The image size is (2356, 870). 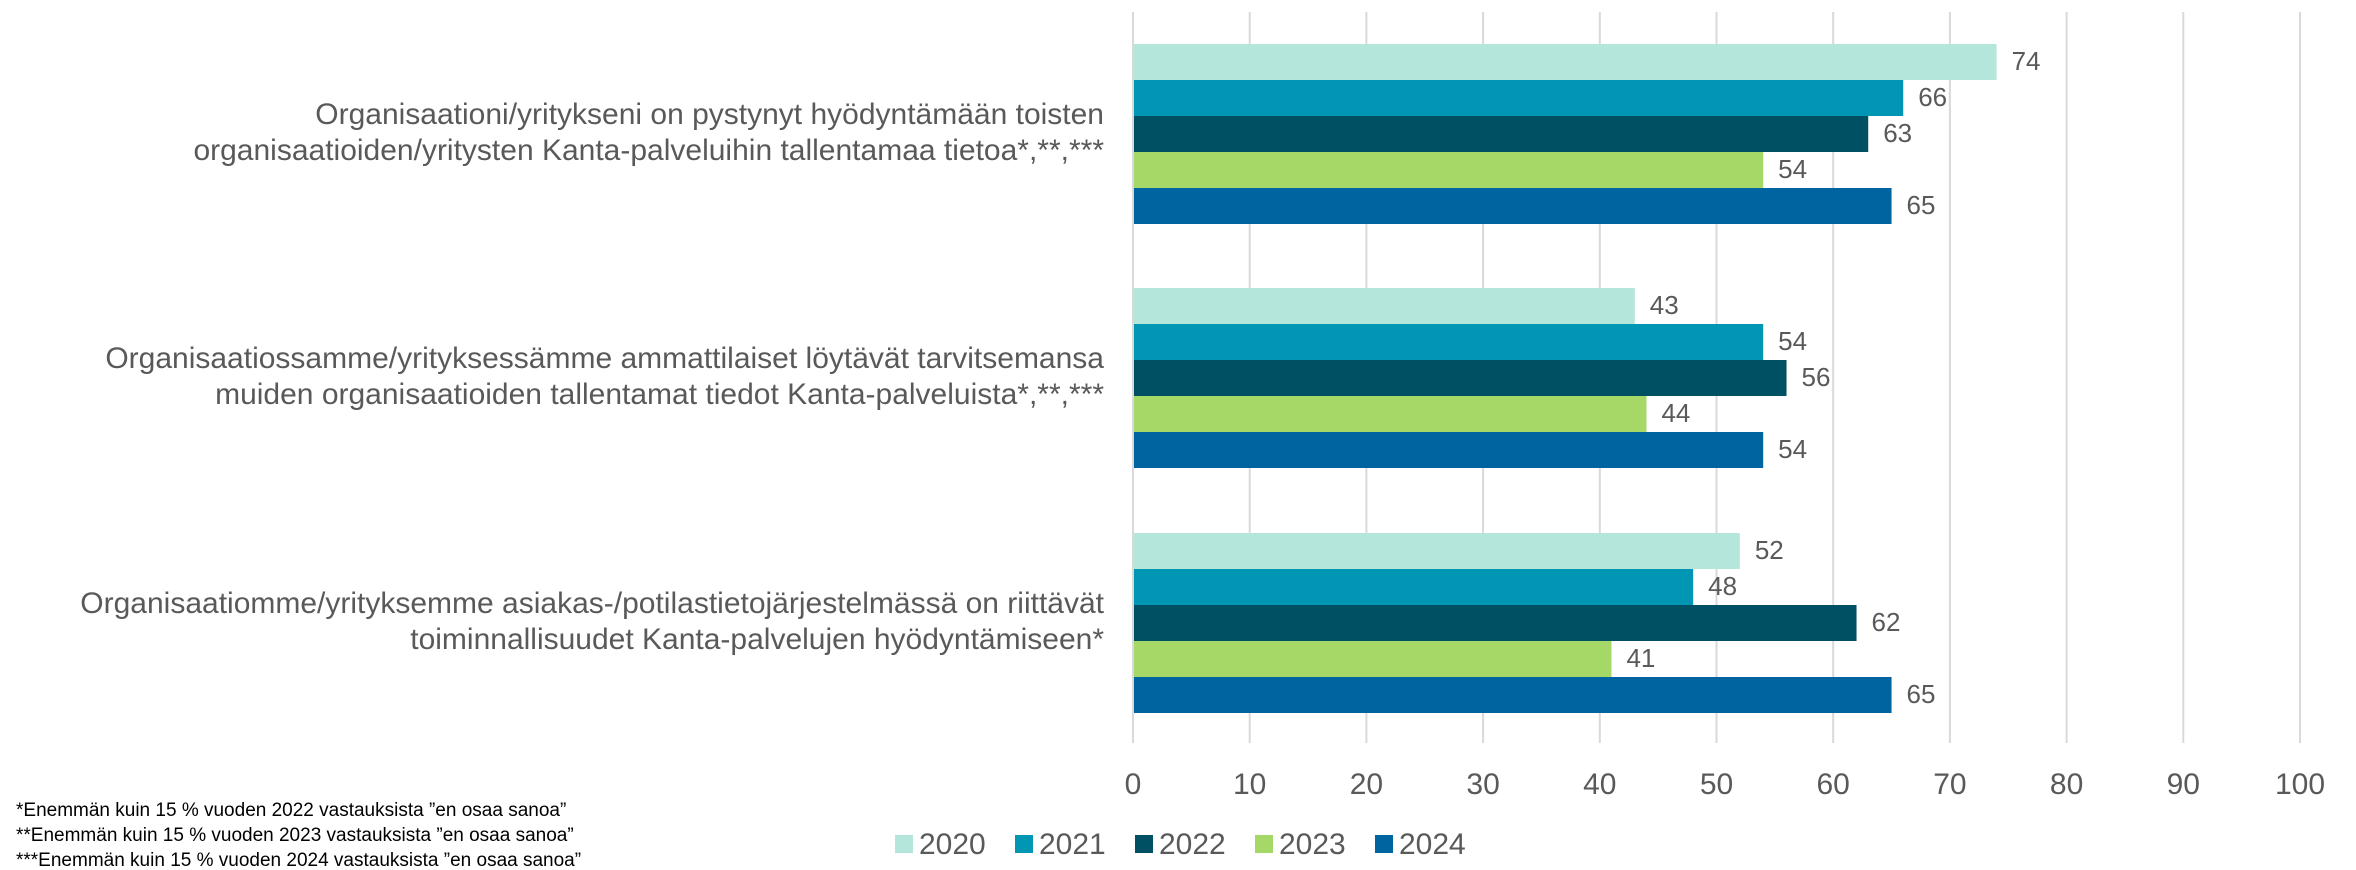 I want to click on x-tick-label: 60, so click(x=1833, y=784).